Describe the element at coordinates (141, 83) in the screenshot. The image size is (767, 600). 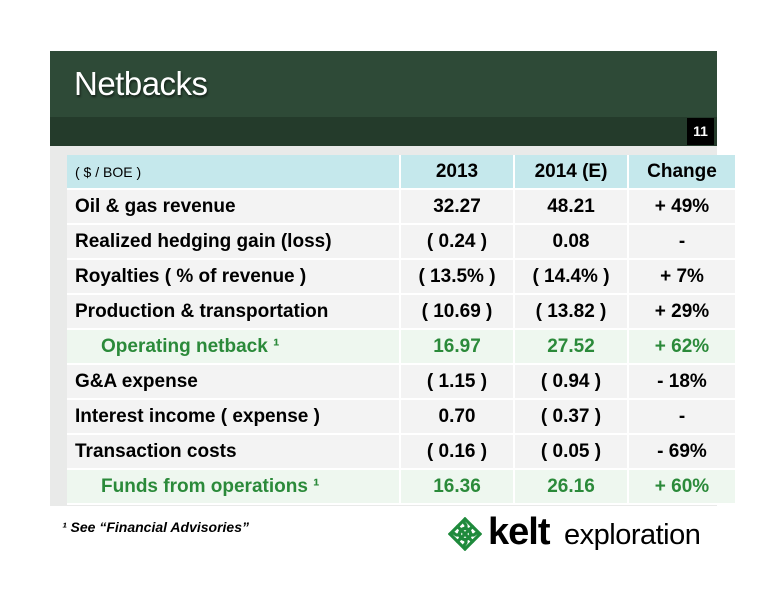
I see `slide-title: Netbacks` at that location.